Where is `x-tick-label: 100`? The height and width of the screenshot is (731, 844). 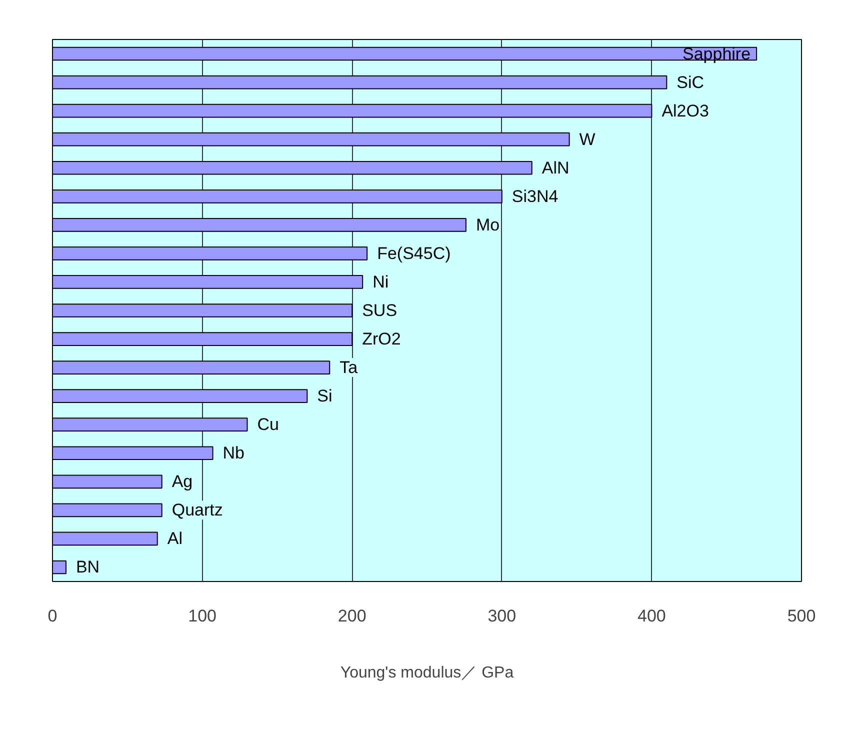 x-tick-label: 100 is located at coordinates (202, 616).